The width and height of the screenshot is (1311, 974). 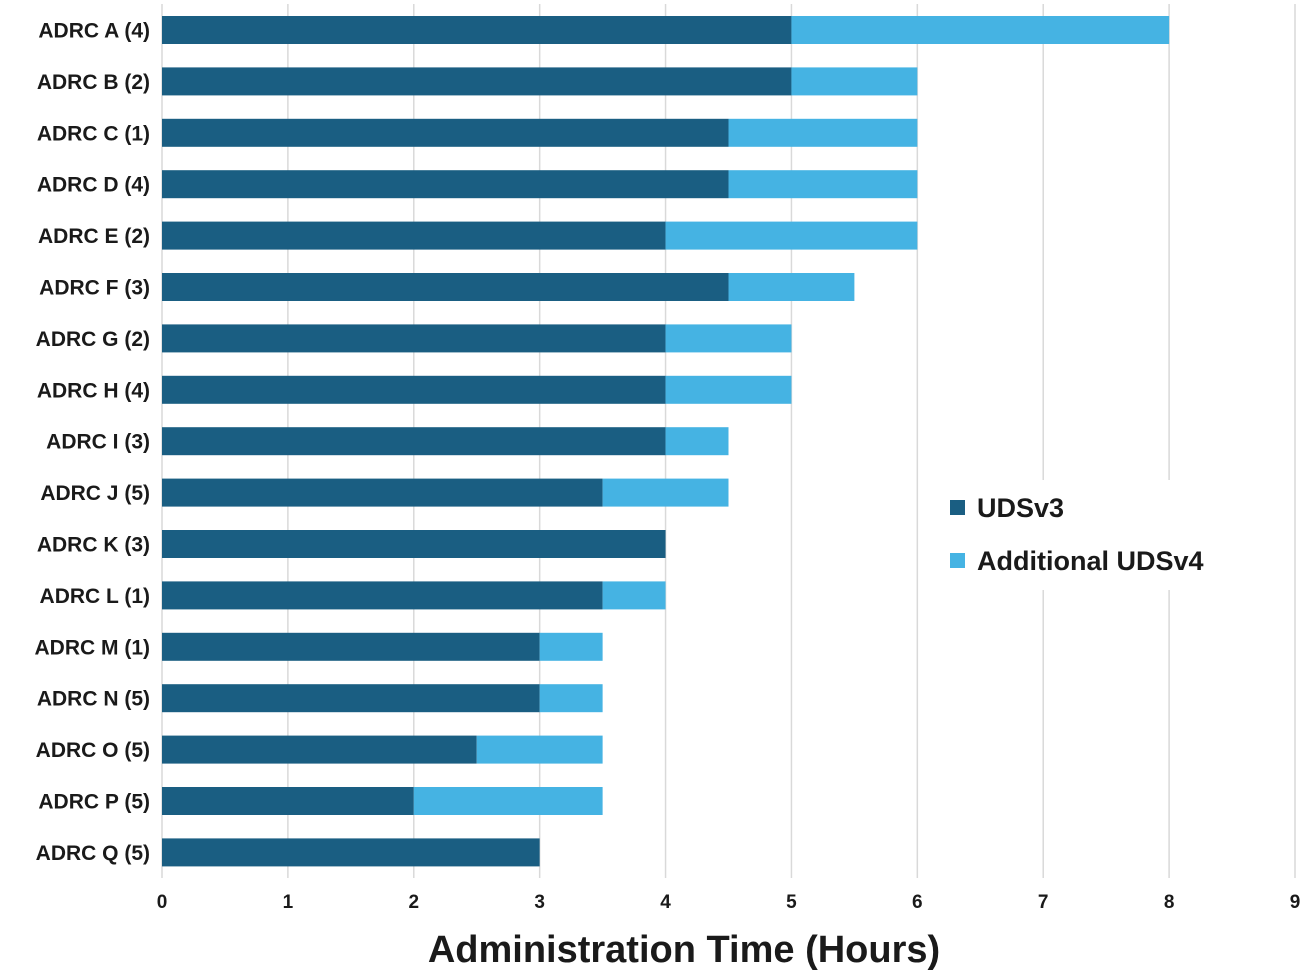 What do you see at coordinates (93, 185) in the screenshot?
I see `category-label: ADRC D (4)` at bounding box center [93, 185].